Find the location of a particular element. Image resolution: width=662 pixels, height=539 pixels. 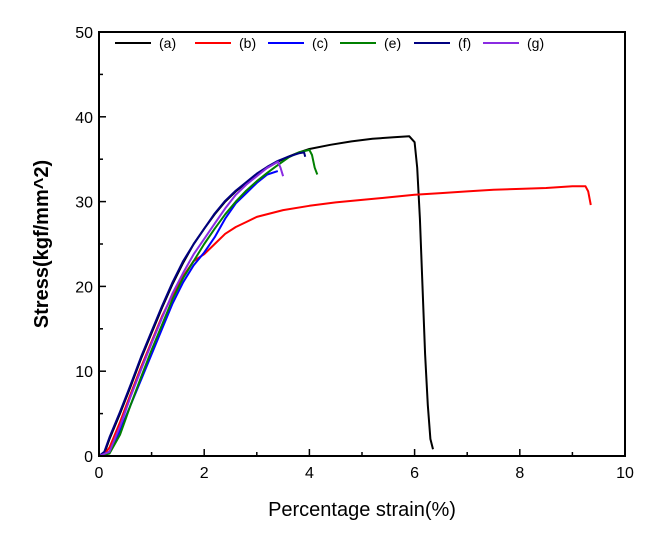

legend: (a) (b) (c) (e) (f) (g) is located at coordinates (329, 43).